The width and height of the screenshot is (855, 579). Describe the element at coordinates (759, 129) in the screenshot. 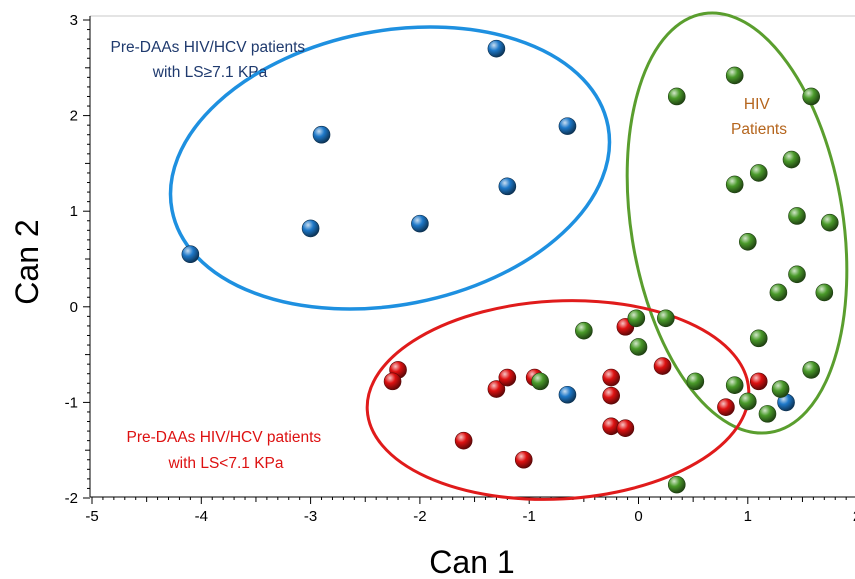

I see `annotation-hiv-line2: Patients` at that location.